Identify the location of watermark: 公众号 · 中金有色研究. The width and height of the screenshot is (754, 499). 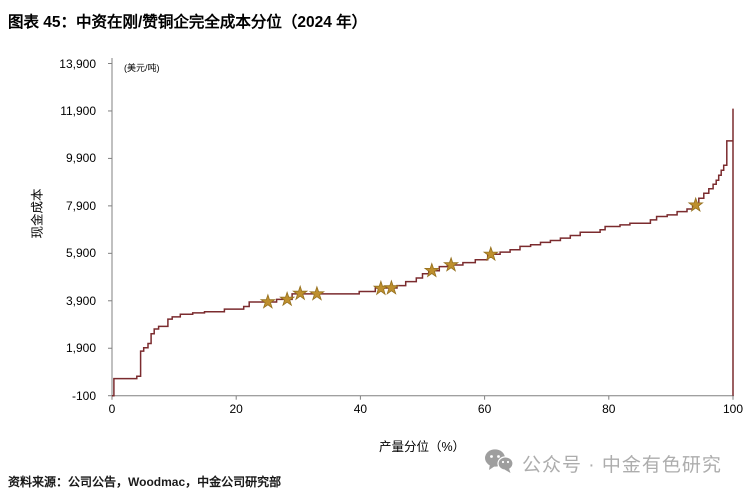
(603, 463).